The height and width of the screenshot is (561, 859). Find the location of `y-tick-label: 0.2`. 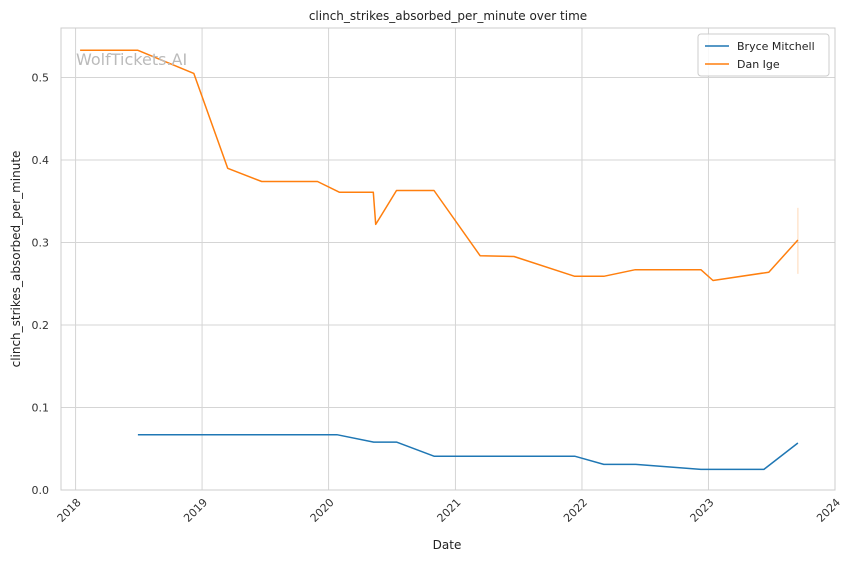

y-tick-label: 0.2 is located at coordinates (41, 325).